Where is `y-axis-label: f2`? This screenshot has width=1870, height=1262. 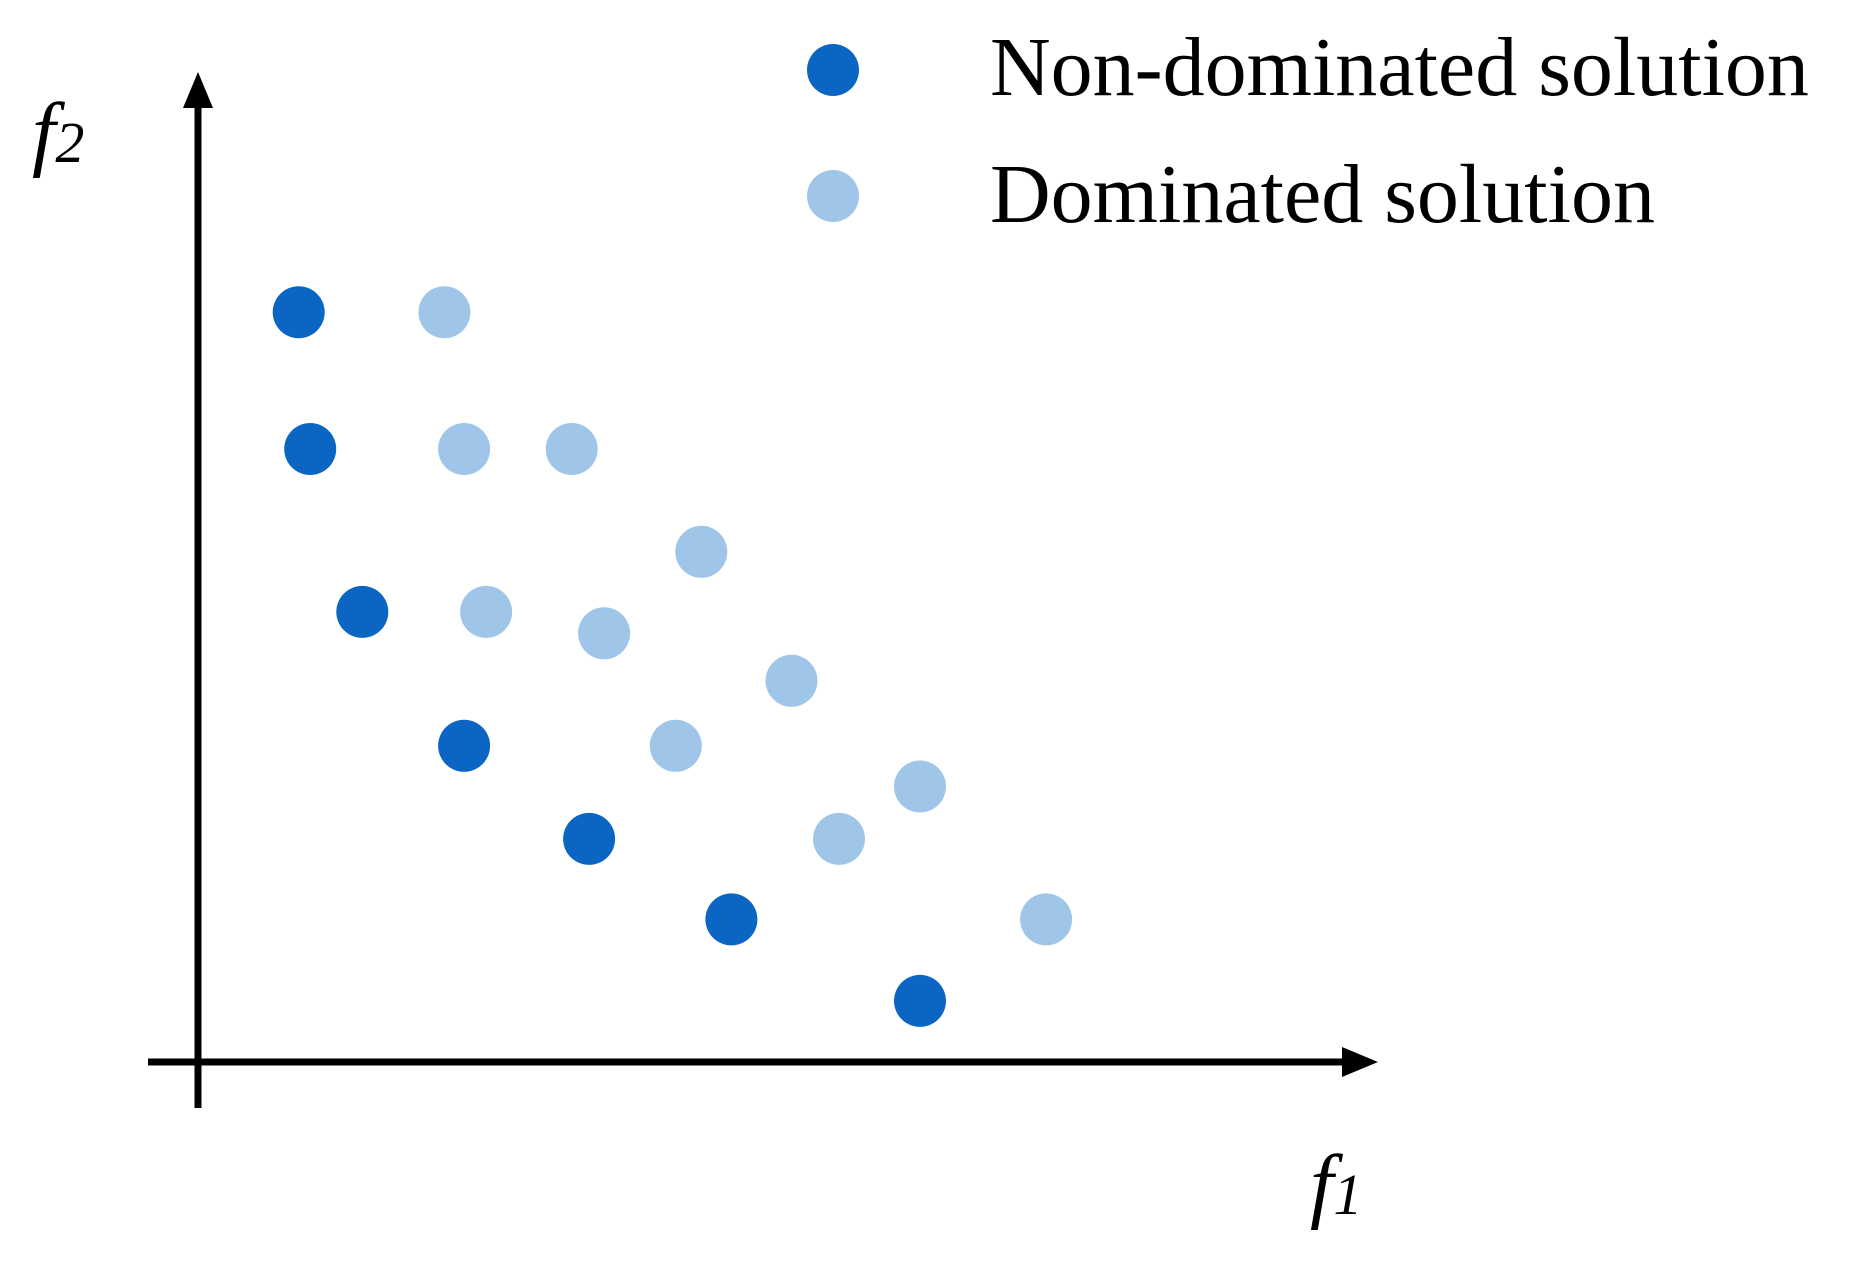
y-axis-label: f2 is located at coordinates (58, 132).